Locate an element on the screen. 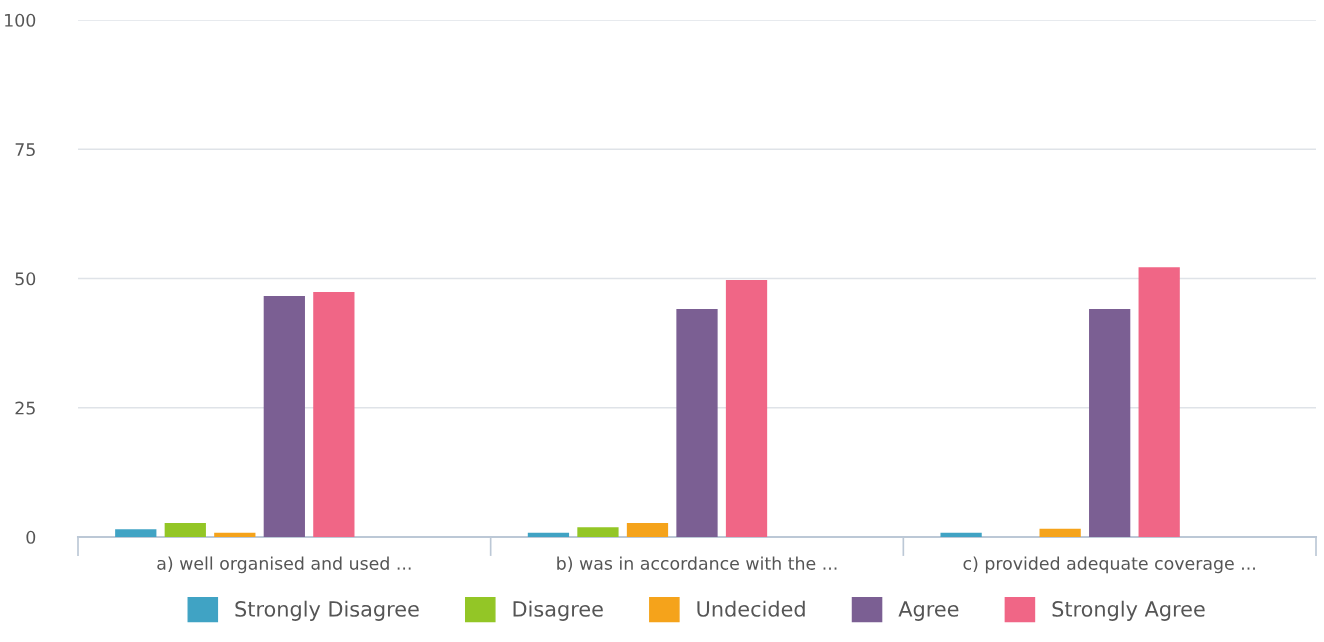  y-tick-label: 0 is located at coordinates (31, 537).